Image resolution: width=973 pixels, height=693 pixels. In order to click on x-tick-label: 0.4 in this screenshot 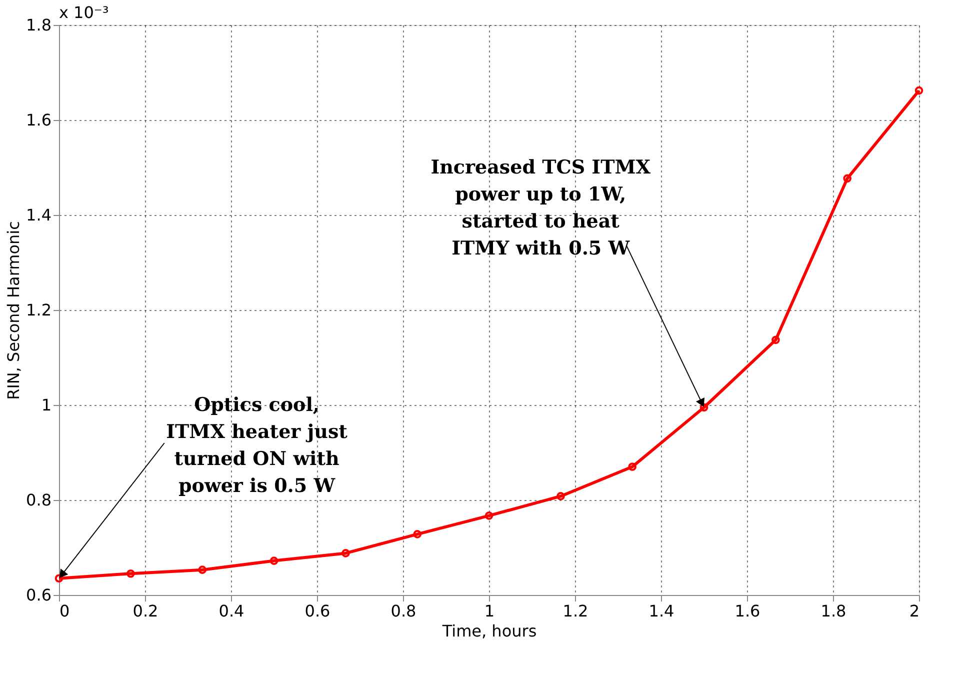, I will do `click(231, 611)`.